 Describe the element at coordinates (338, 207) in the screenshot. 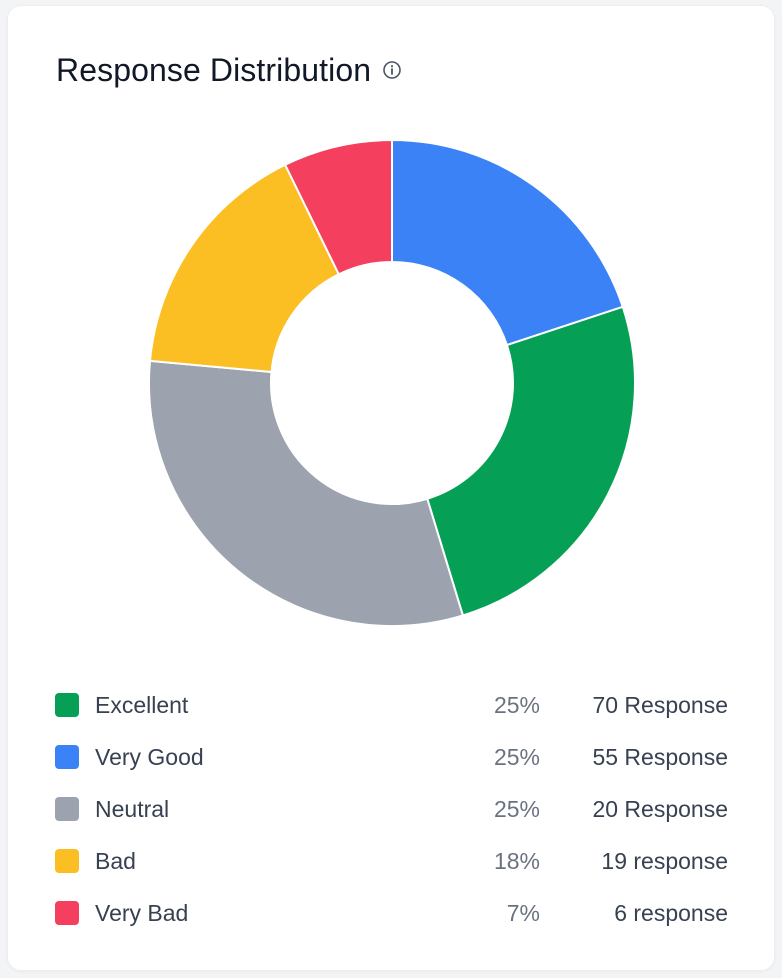

I see `donut-slice-very-bad` at that location.